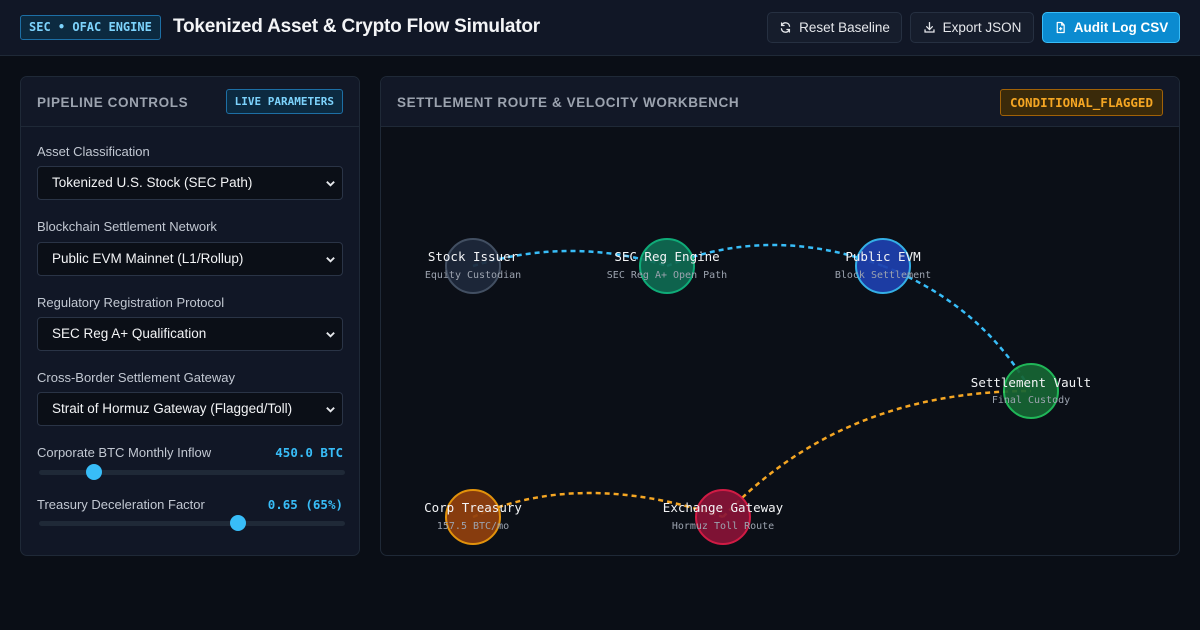 This screenshot has height=630, width=1200. I want to click on engine-badge: SEC • OFAC ENGINE, so click(90, 27).